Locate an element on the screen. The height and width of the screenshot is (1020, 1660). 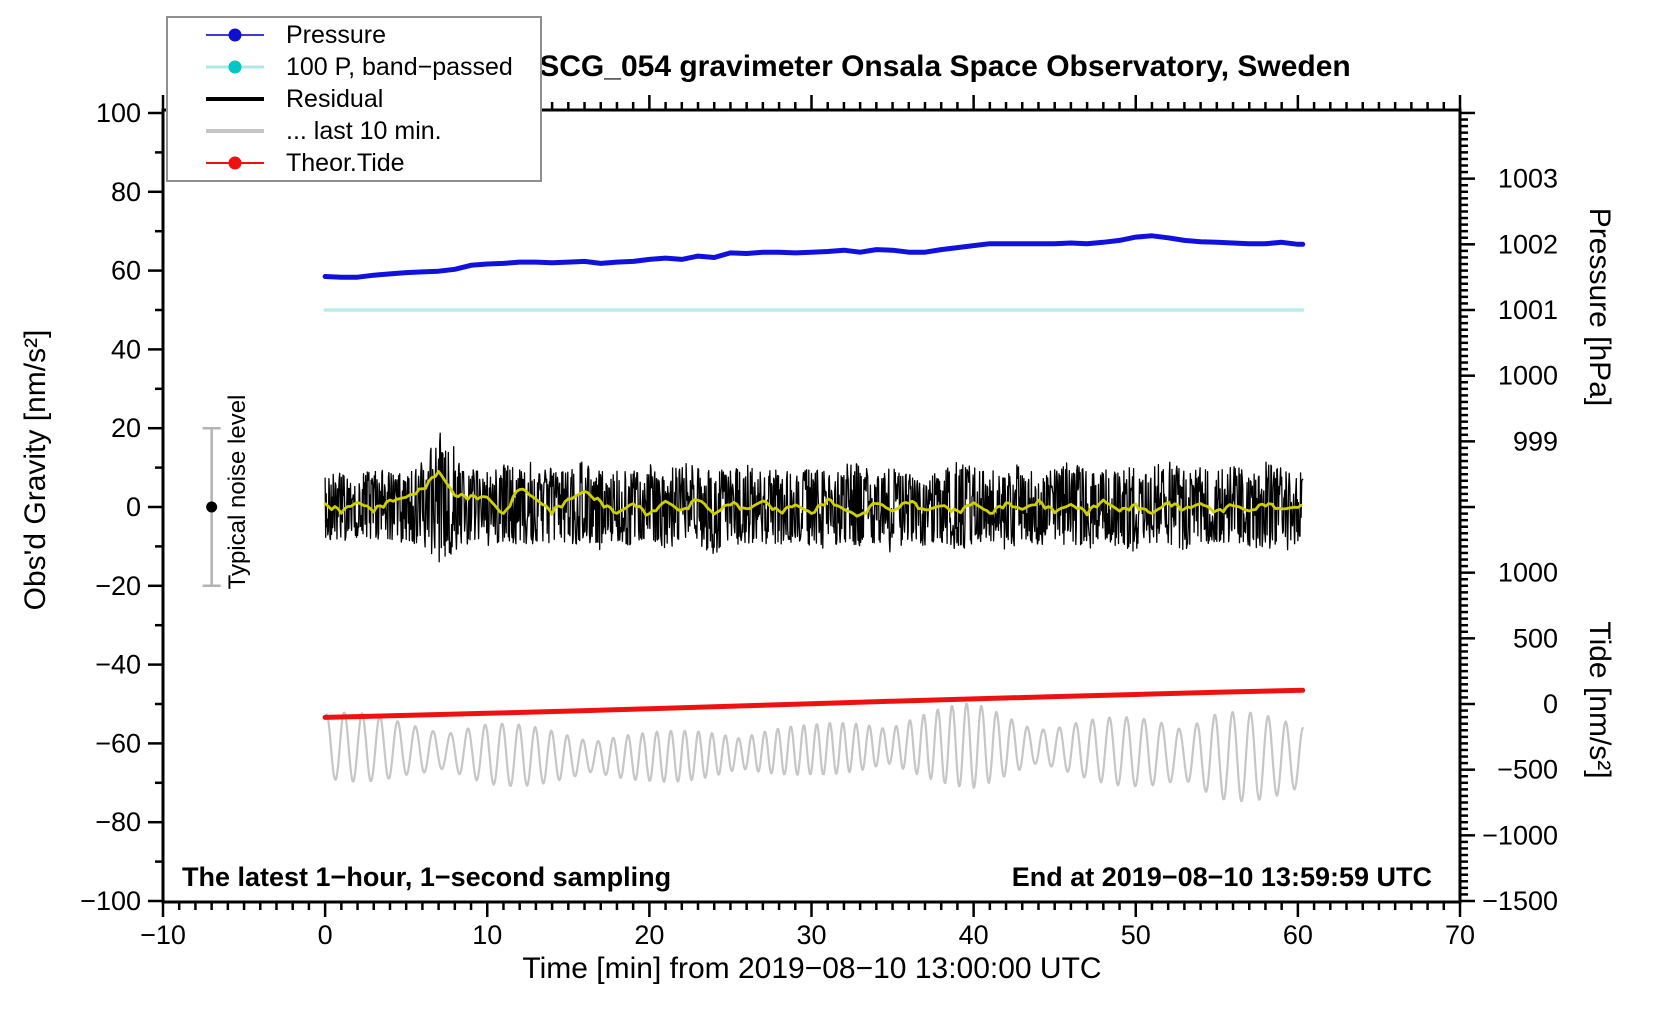
legend-label-band-passed: 100 P, band−passed is located at coordinates (399, 66).